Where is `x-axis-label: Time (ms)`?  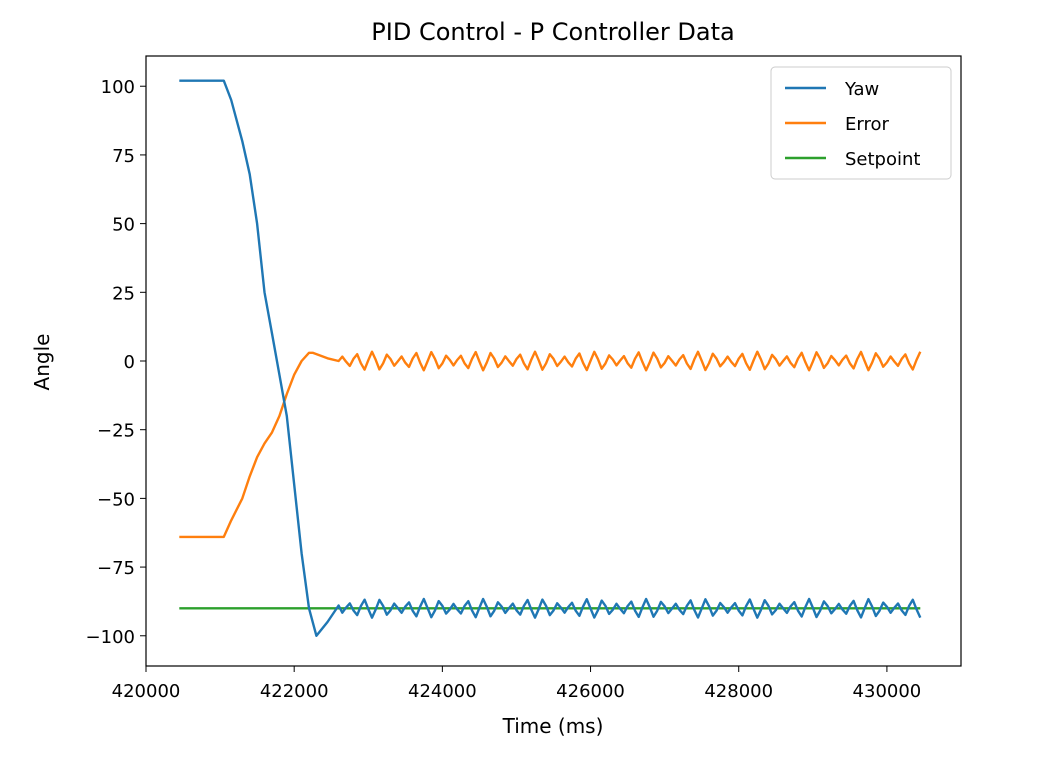
x-axis-label: Time (ms) is located at coordinates (553, 726).